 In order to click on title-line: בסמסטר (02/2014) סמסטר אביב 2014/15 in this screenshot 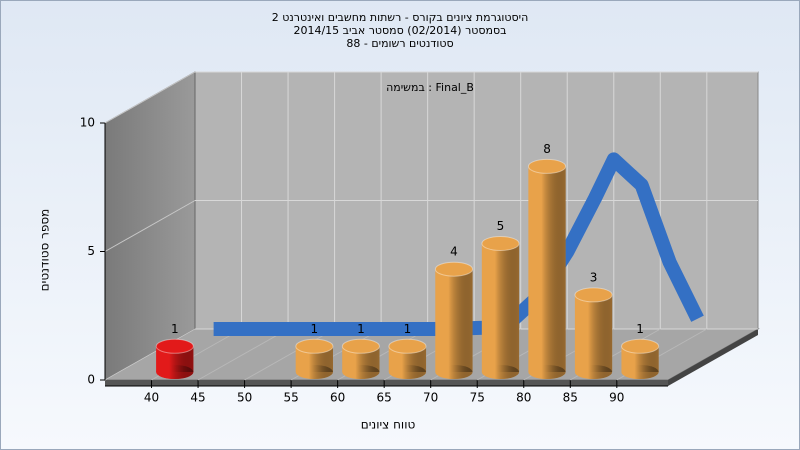, I will do `click(399, 30)`.